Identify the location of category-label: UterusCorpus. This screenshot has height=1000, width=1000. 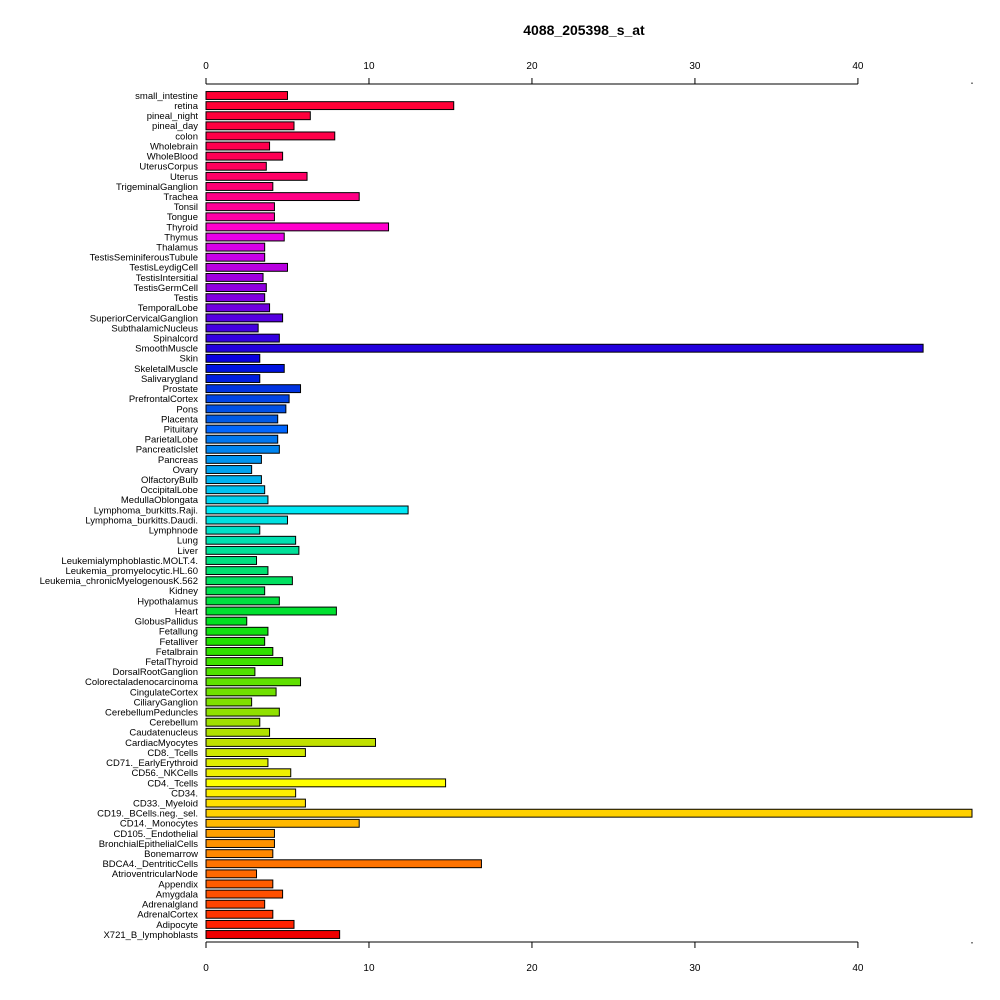
(168, 167).